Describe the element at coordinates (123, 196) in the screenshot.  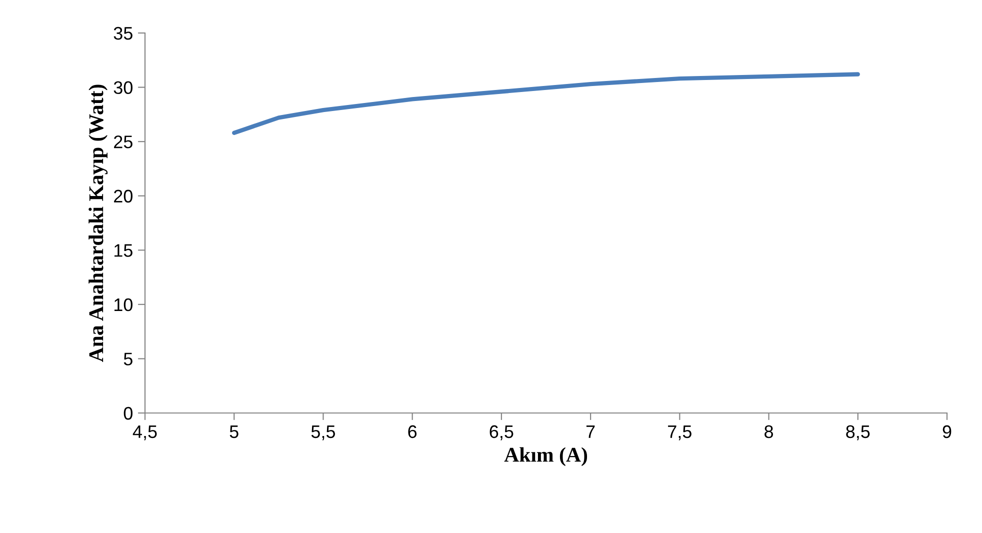
I see `y-tick-label: 20` at that location.